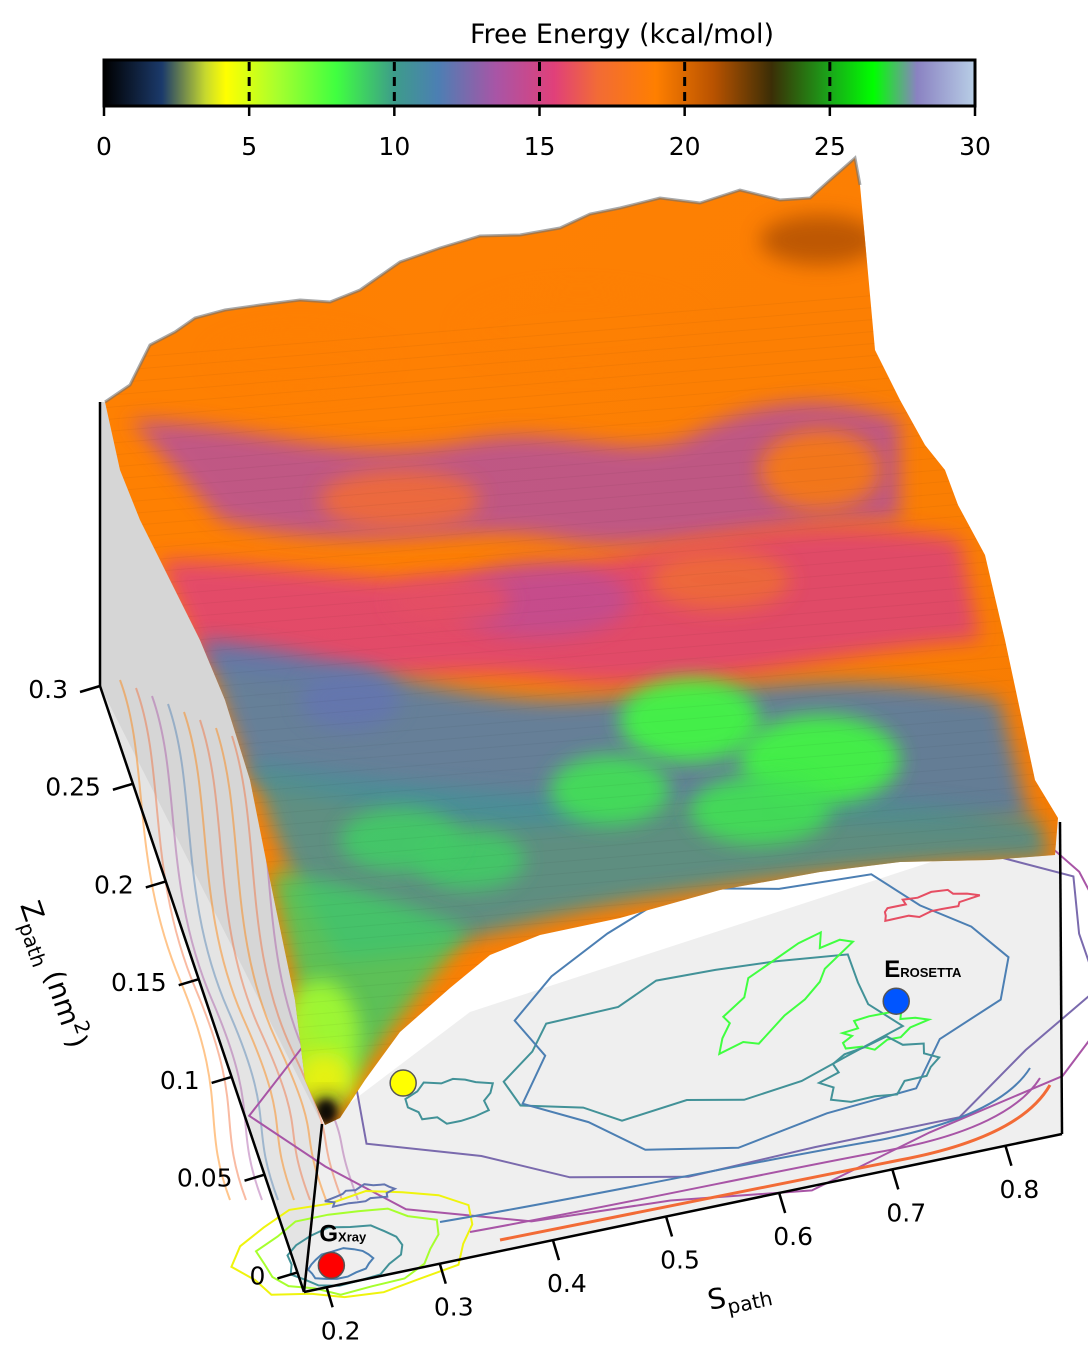  I want to click on y-tick-label: 0.25, so click(73, 787).